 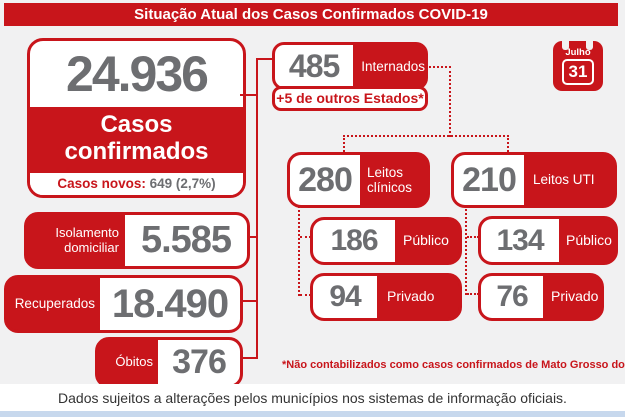 What do you see at coordinates (564, 180) in the screenshot?
I see `icu-beds-label: Leitos UTI` at bounding box center [564, 180].